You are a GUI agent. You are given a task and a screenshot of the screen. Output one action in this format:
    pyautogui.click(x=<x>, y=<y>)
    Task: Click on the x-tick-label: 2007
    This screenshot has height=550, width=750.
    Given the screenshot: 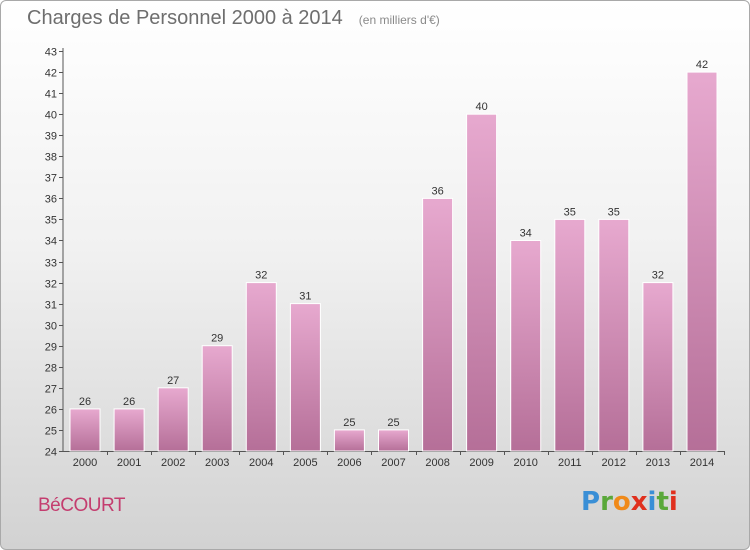 What is the action you would take?
    pyautogui.click(x=393, y=463)
    